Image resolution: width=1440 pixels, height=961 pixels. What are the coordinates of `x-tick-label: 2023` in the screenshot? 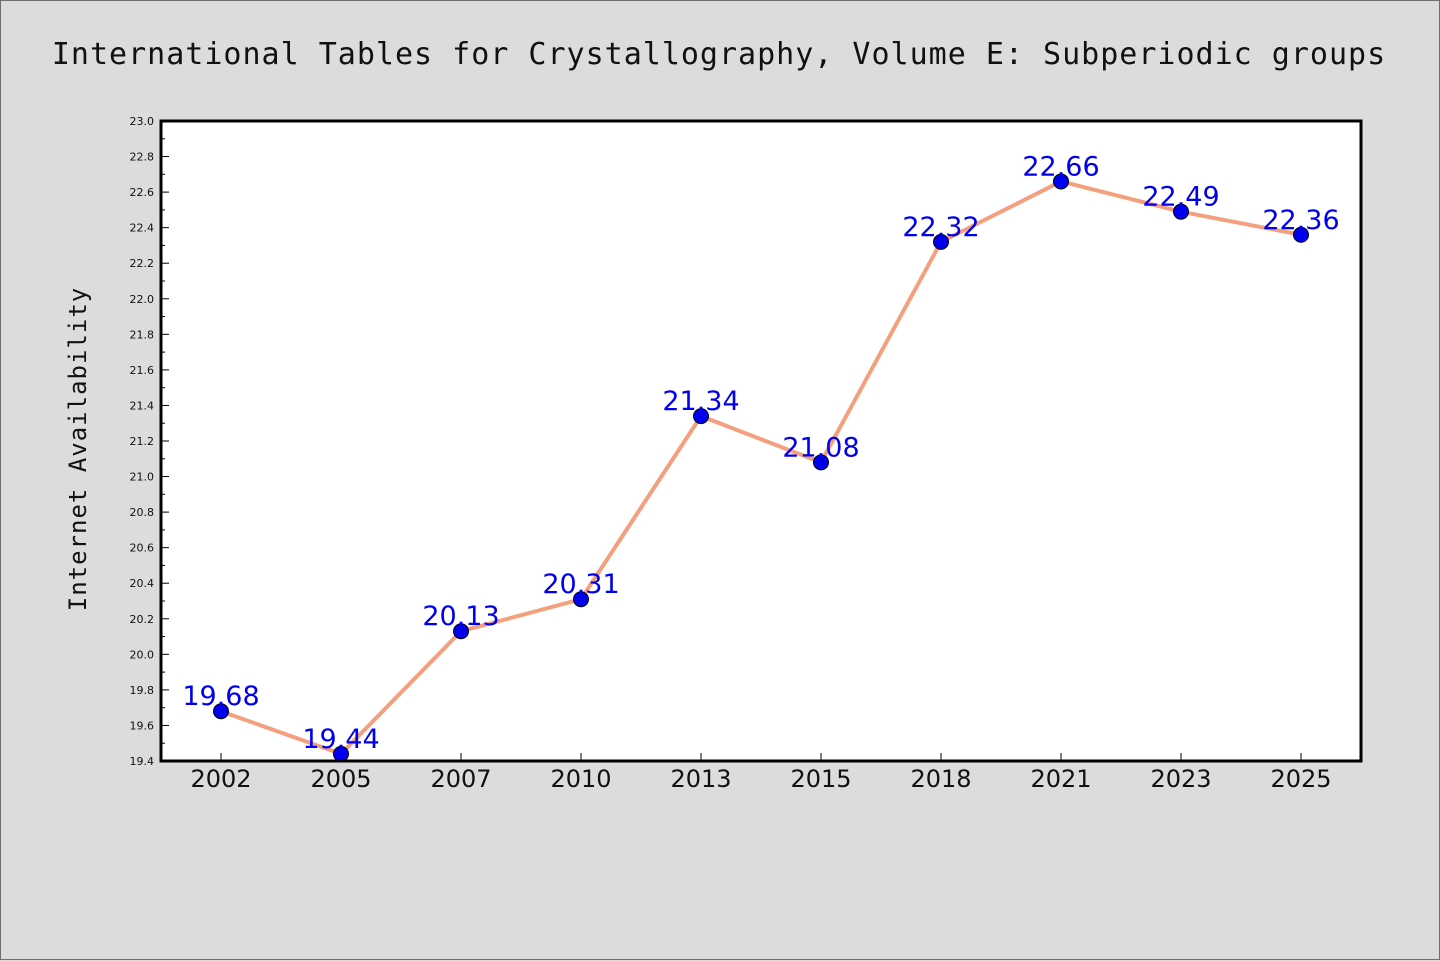 It's located at (1180, 779).